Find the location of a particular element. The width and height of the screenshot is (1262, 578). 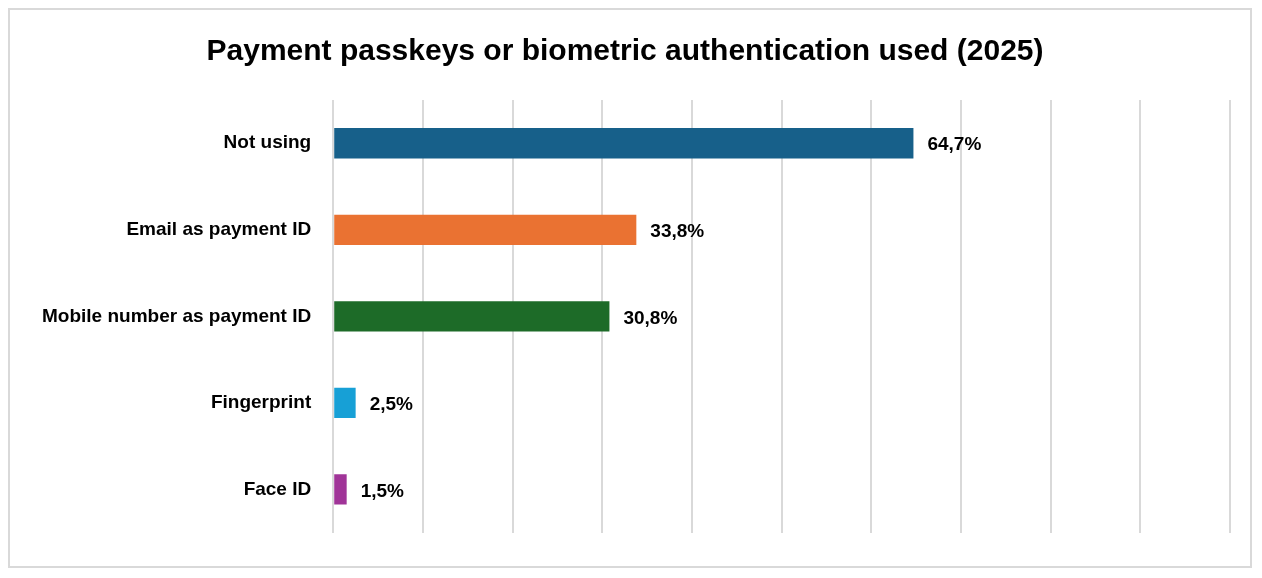

y-tick-label: Email as payment ID is located at coordinates (219, 229).